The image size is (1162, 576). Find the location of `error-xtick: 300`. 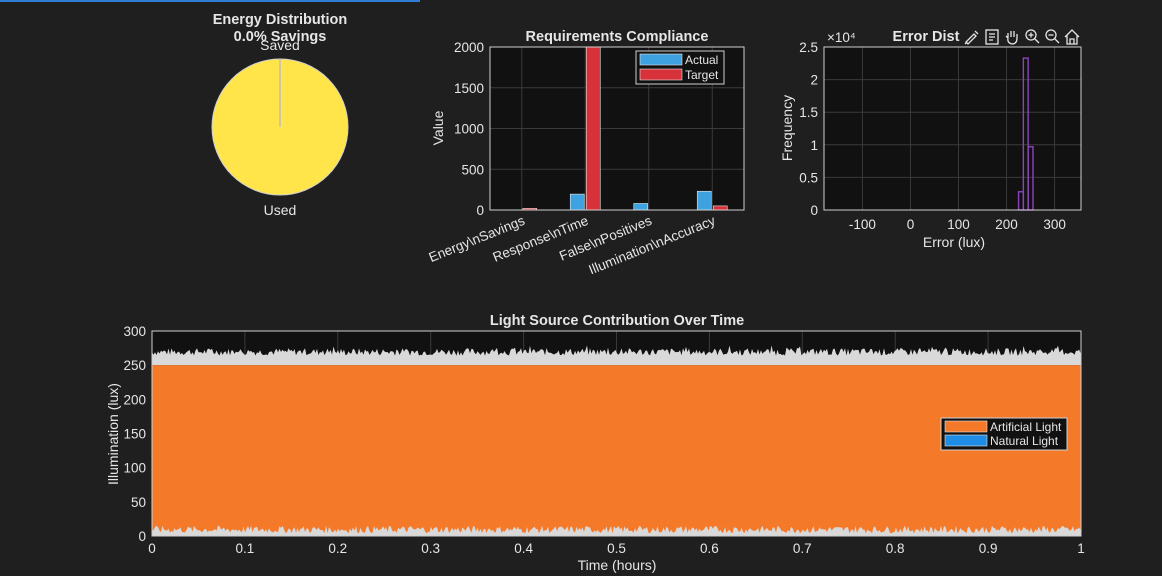

error-xtick: 300 is located at coordinates (1054, 224).